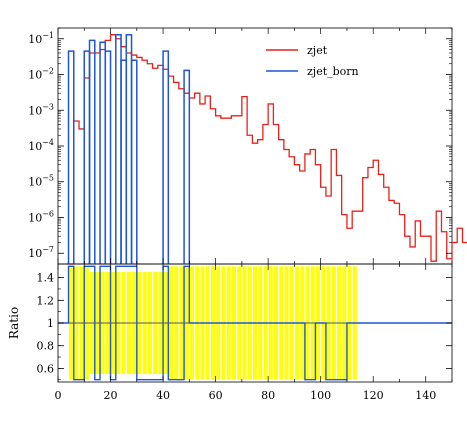  What do you see at coordinates (111, 395) in the screenshot?
I see `x-tick-label: 20` at bounding box center [111, 395].